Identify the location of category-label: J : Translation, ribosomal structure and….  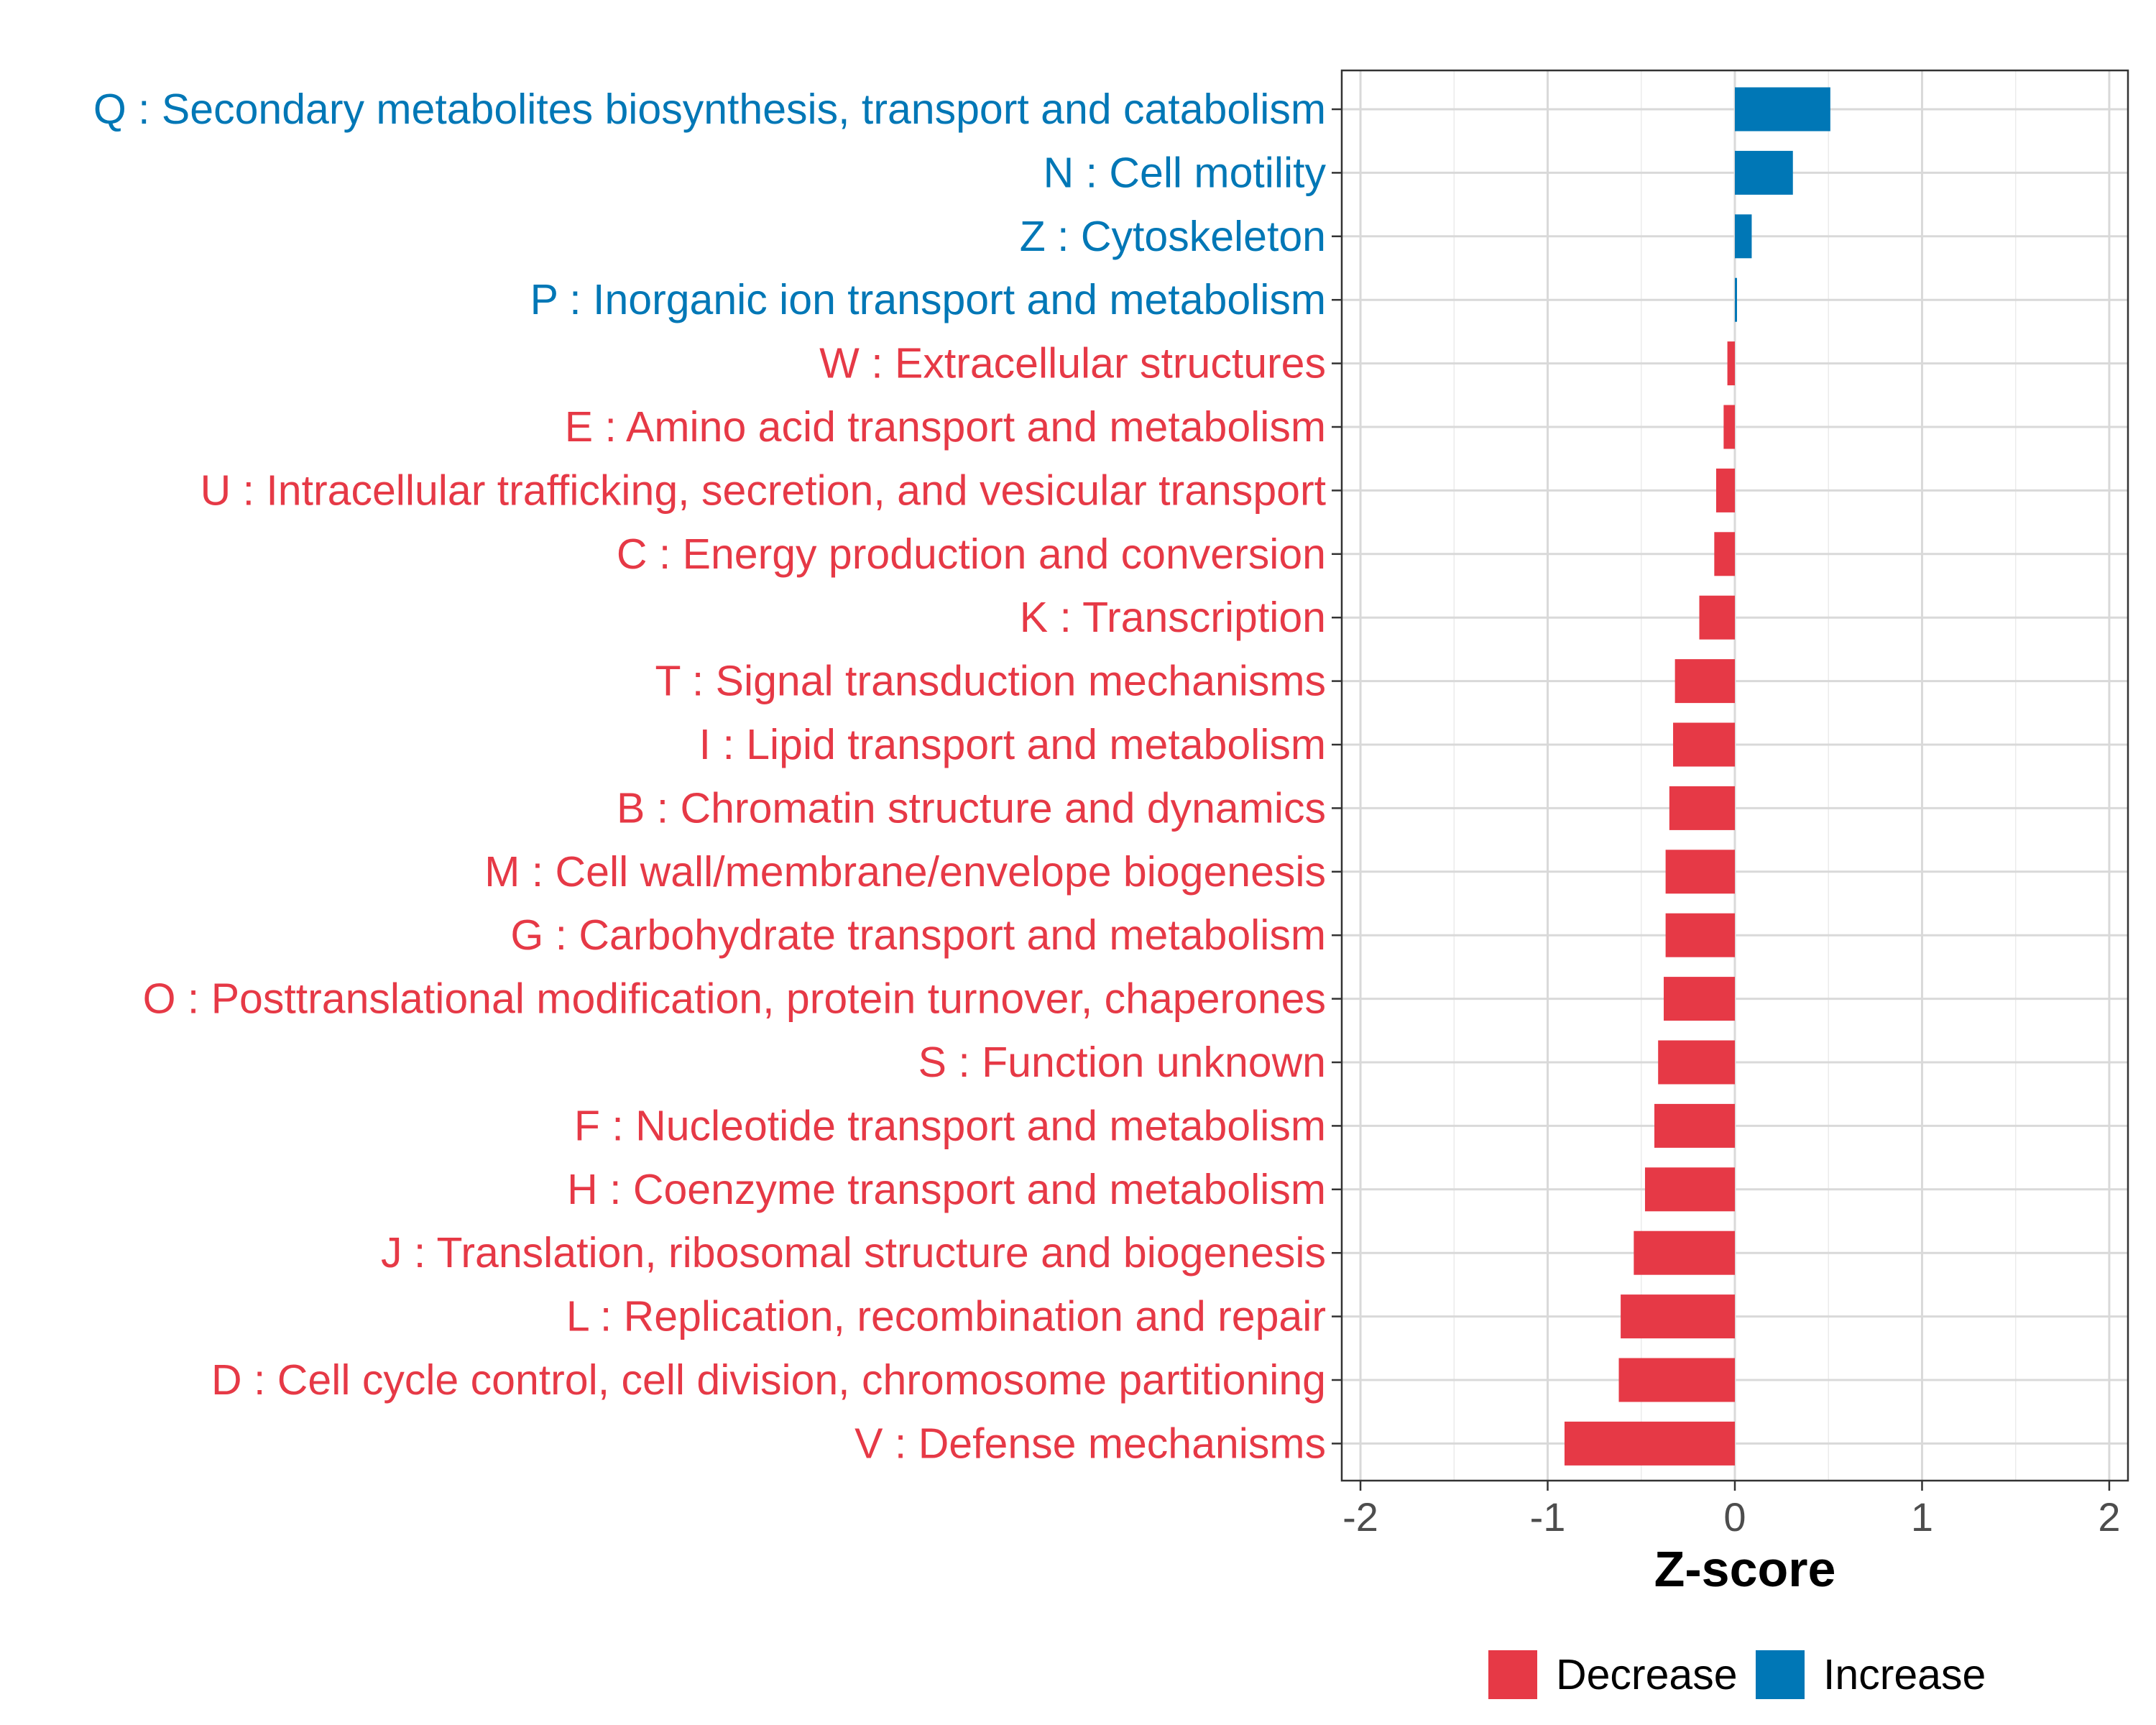
(854, 1252).